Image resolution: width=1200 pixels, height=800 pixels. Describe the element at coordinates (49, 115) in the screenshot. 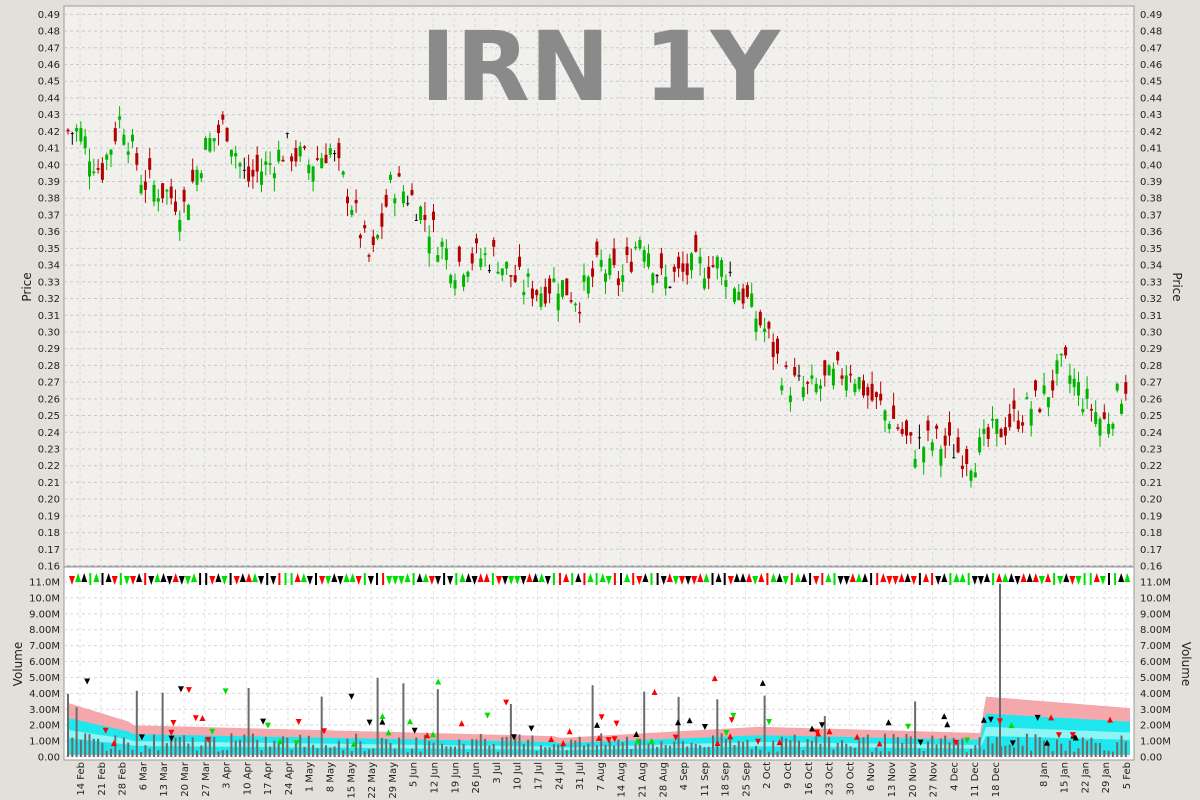

I see `price-tick-label: 0.43` at that location.